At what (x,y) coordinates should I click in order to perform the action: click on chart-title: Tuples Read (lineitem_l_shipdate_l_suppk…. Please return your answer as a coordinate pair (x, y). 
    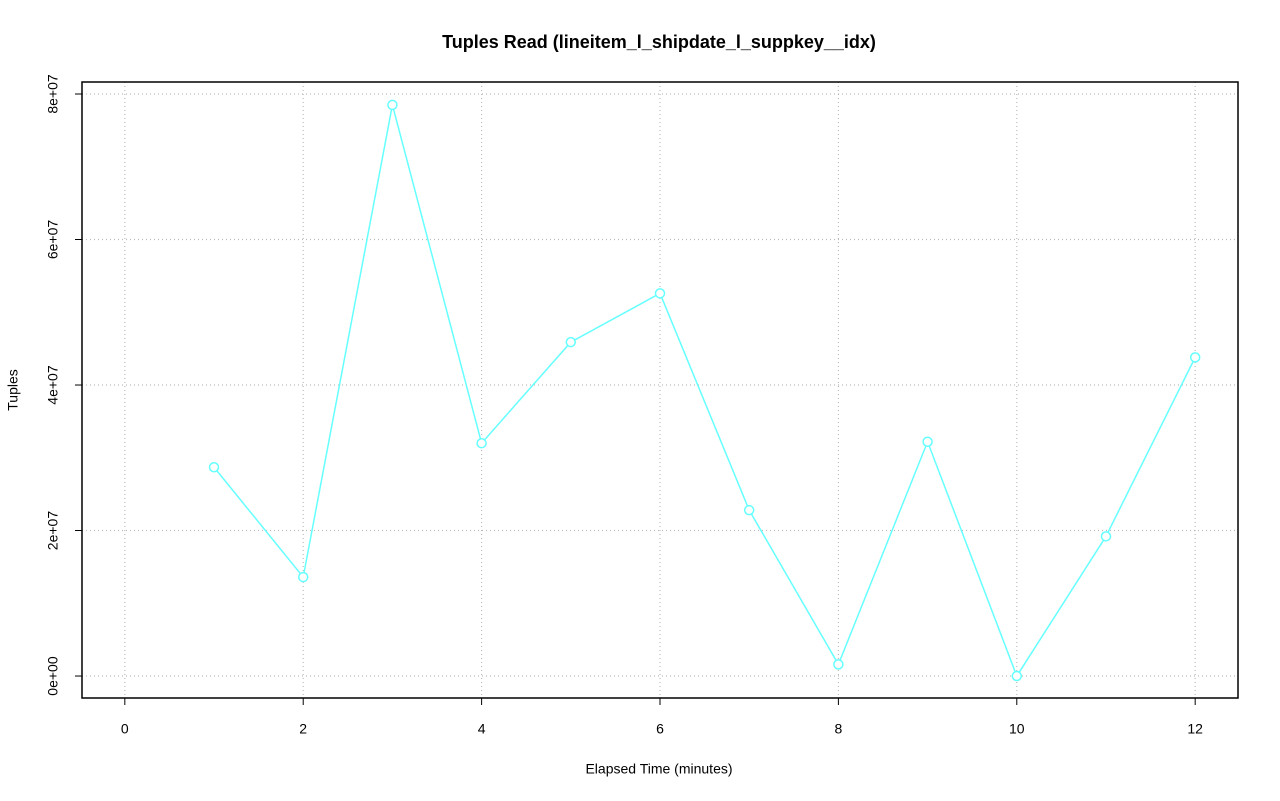
    Looking at the image, I should click on (659, 42).